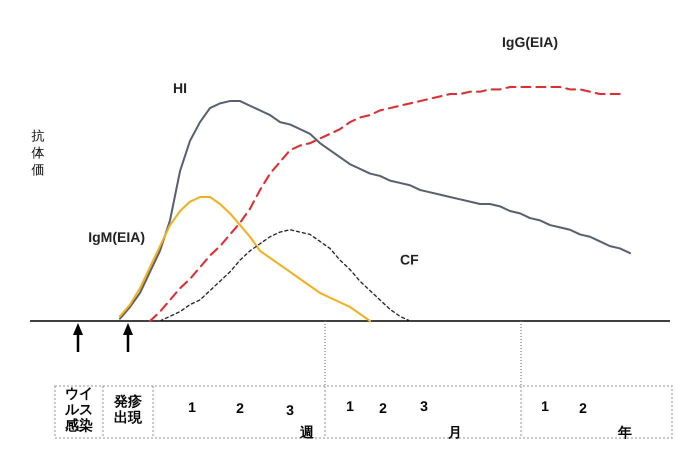  I want to click on text: 月, so click(454, 432).